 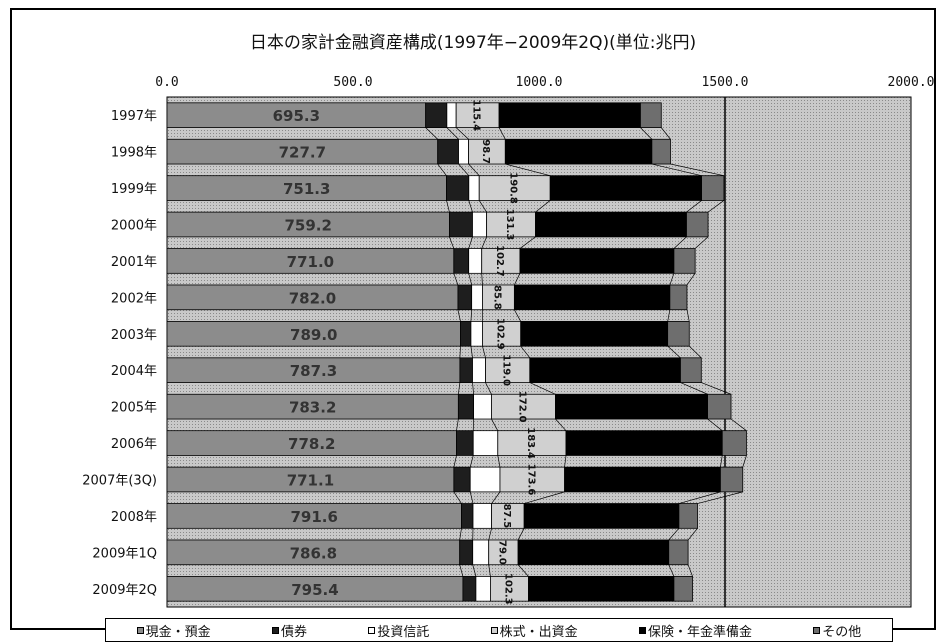 I want to click on legend-item: その他, so click(x=837, y=630).